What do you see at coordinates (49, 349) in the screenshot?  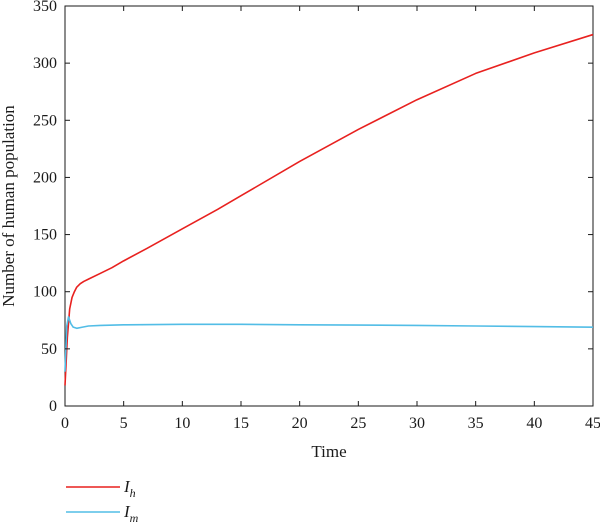 I see `y-tick-label: 50` at bounding box center [49, 349].